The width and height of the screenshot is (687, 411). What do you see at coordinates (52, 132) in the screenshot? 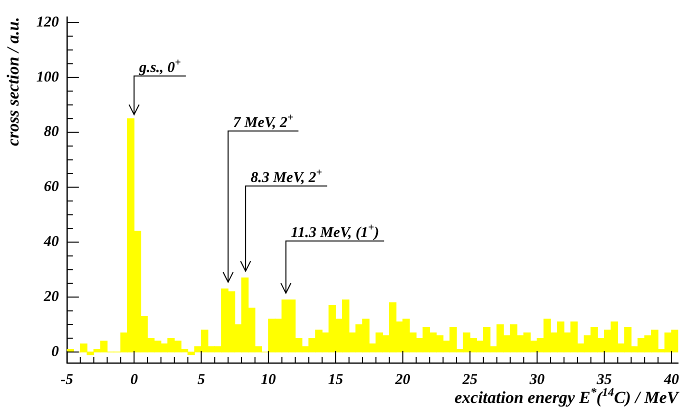
I see `y-tick-label: 80` at bounding box center [52, 132].